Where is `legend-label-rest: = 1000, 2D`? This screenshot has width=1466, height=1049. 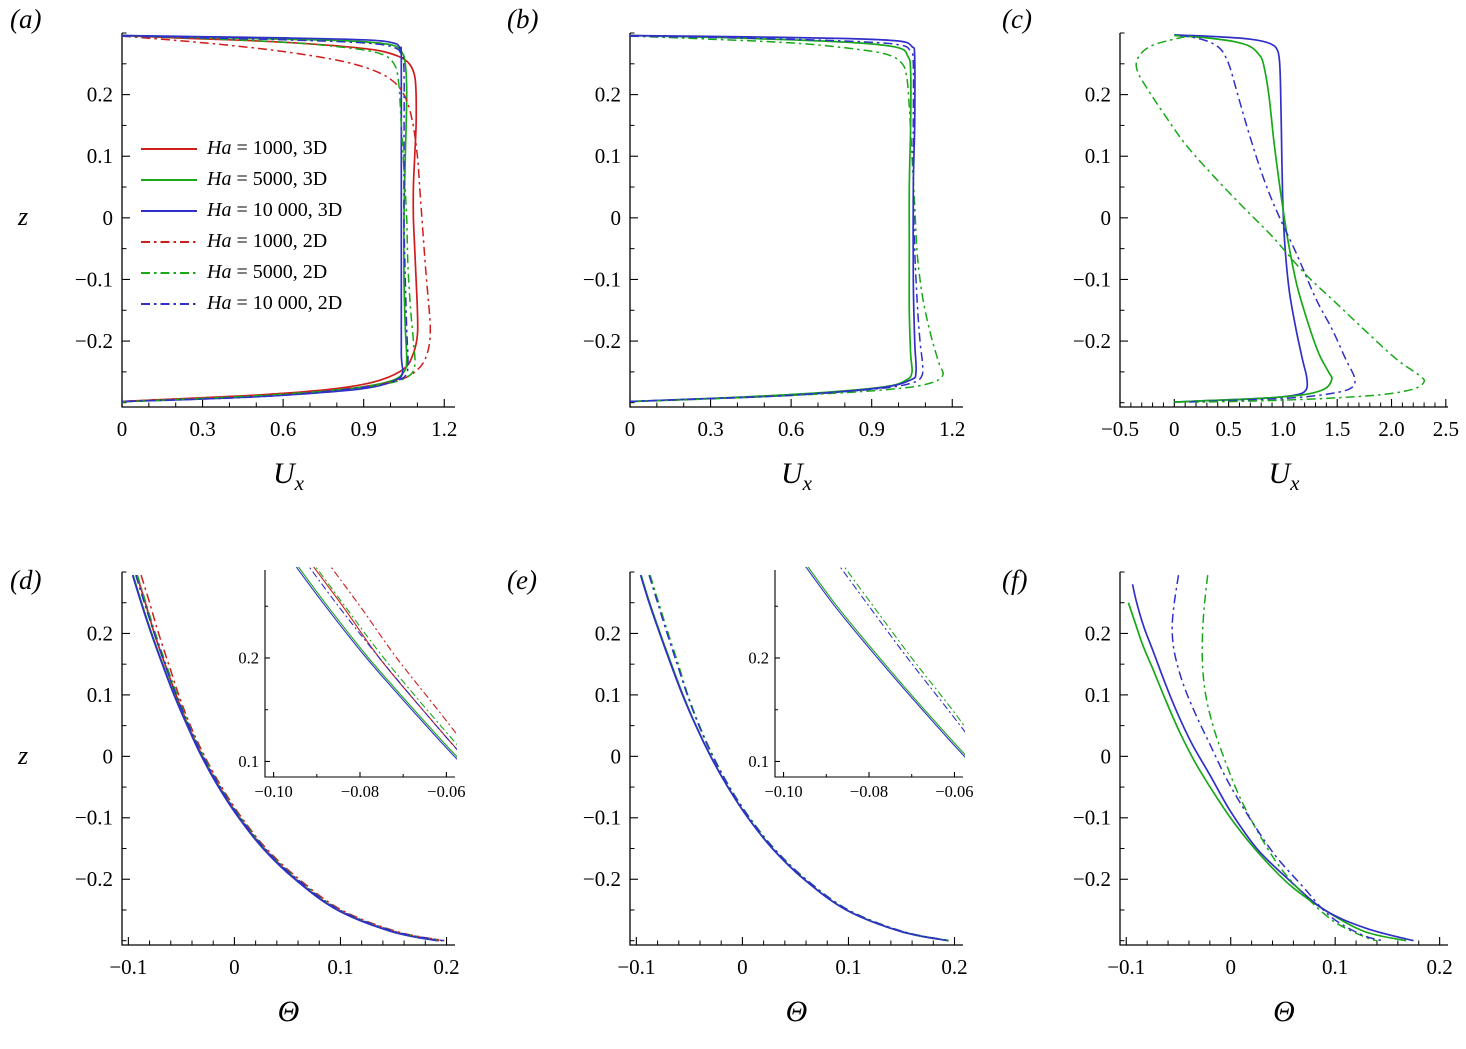
legend-label-rest: = 1000, 2D is located at coordinates (279, 241).